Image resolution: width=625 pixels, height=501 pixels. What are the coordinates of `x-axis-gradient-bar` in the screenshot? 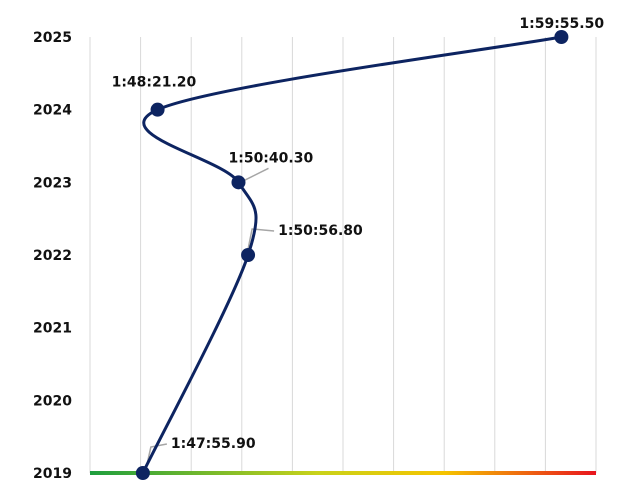 It's located at (343, 473).